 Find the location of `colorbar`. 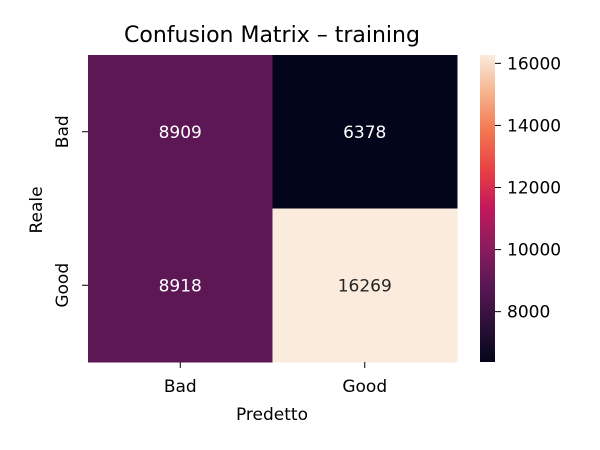

colorbar is located at coordinates (487, 208).